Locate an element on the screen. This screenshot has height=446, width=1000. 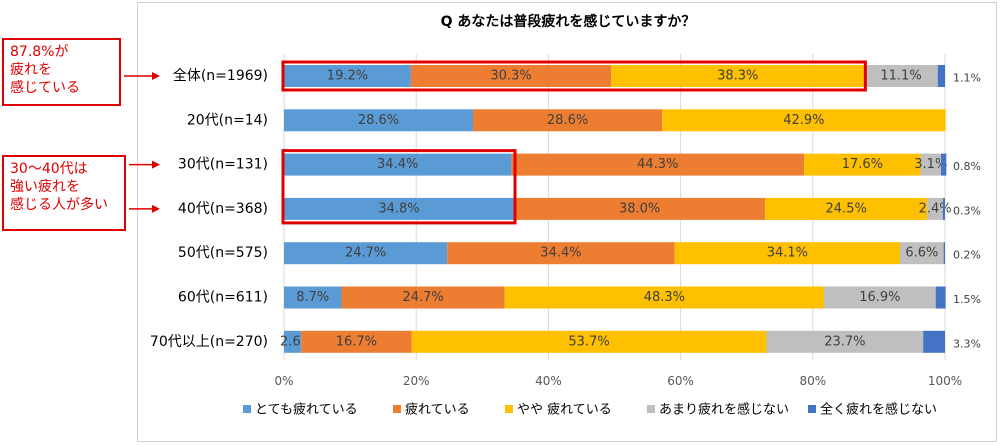
data-label: 34.1% is located at coordinates (787, 253).